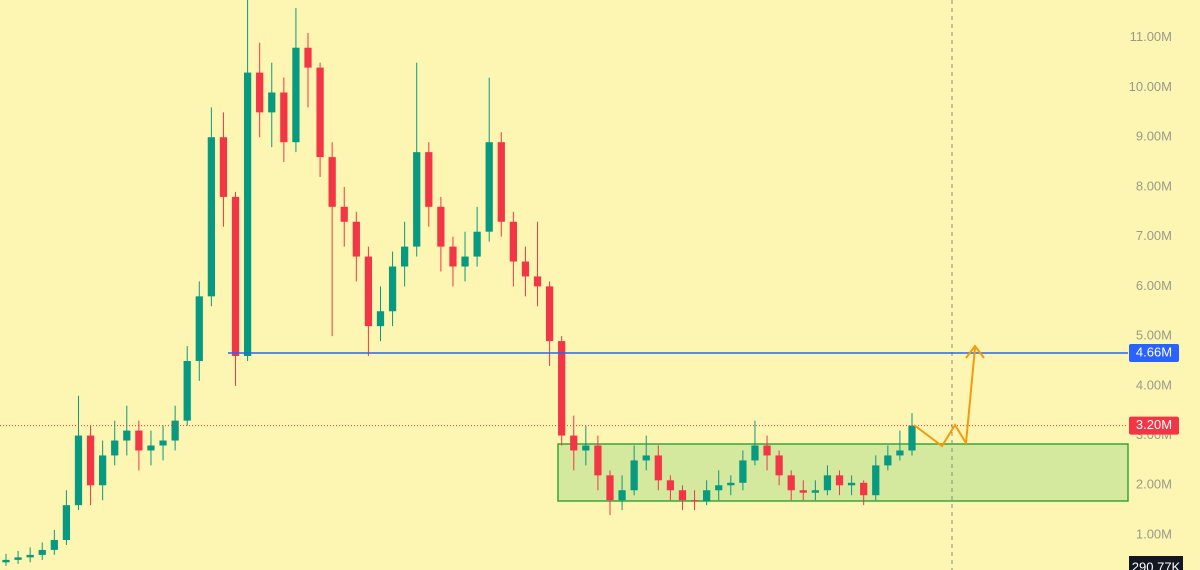 This screenshot has height=570, width=1200. Describe the element at coordinates (1151, 36) in the screenshot. I see `y-tick-label: 11.00M` at that location.